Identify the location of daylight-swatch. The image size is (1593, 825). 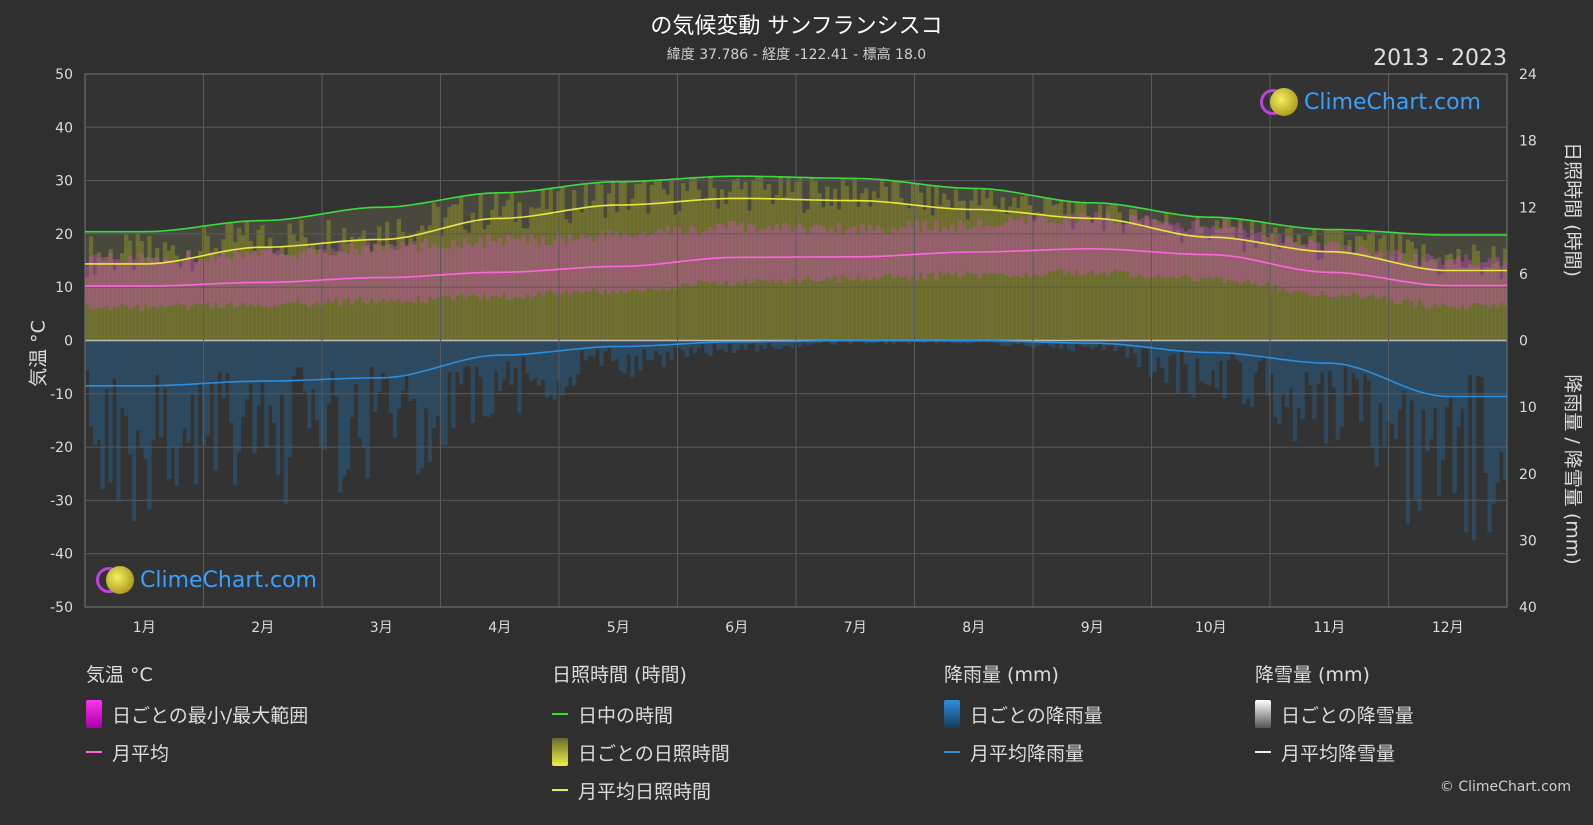
(560, 714).